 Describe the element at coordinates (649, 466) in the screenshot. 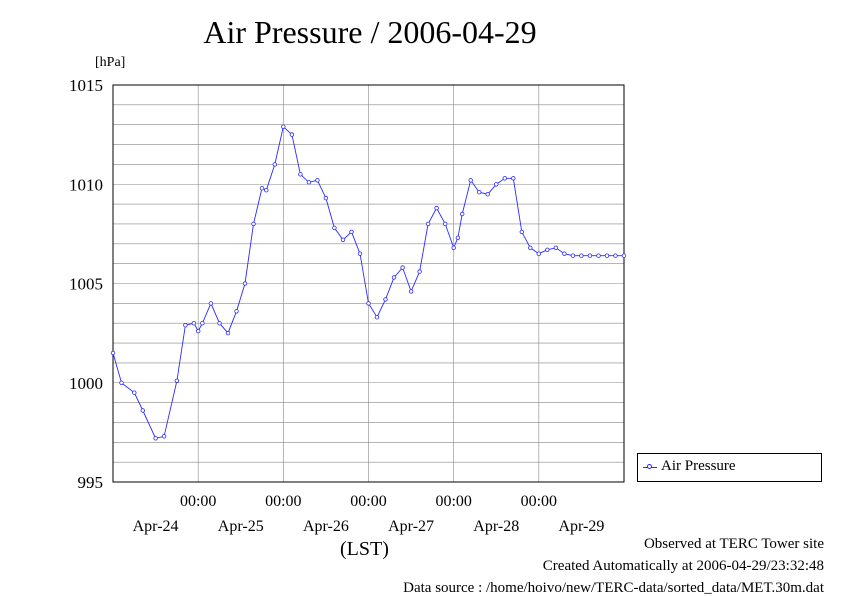

I see `legend-dot-marker` at that location.